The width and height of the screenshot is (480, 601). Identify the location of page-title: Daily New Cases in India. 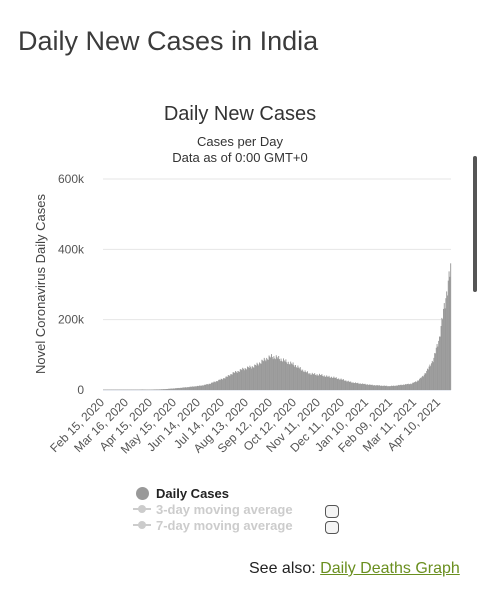
(168, 41).